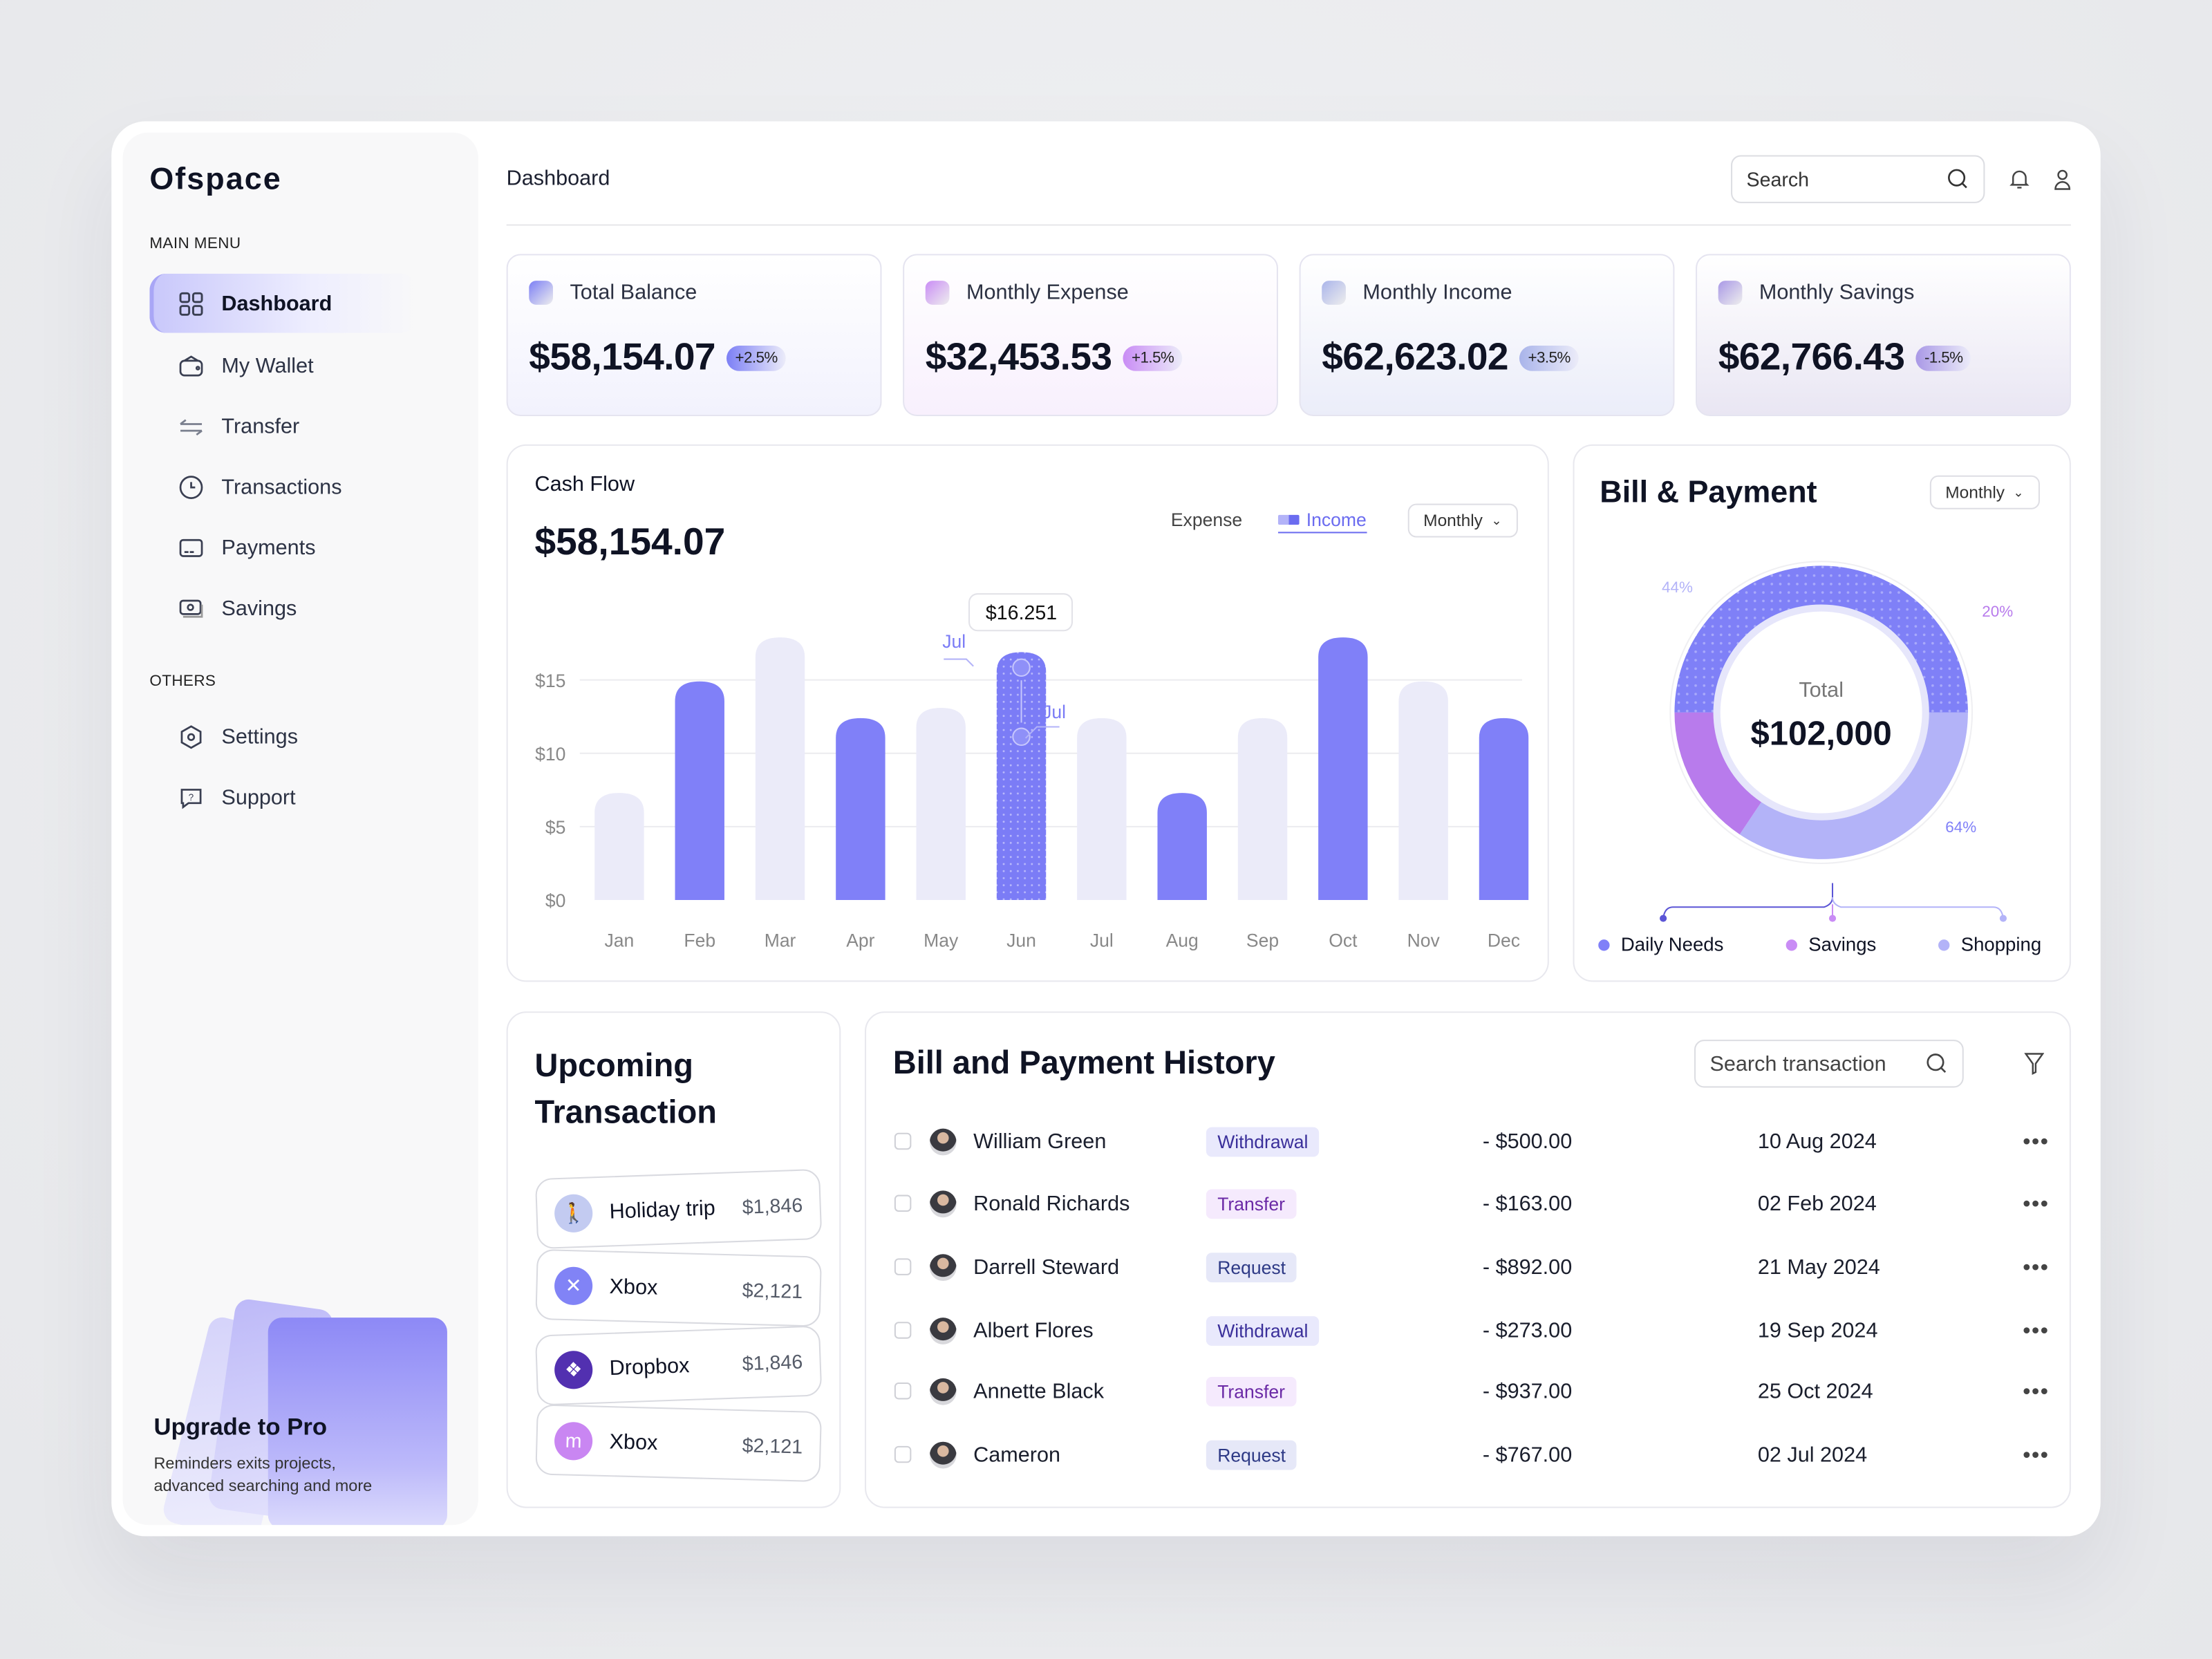  Describe the element at coordinates (678, 1365) in the screenshot. I see `upcoming-item: ❖ Dropbox $1,846` at that location.